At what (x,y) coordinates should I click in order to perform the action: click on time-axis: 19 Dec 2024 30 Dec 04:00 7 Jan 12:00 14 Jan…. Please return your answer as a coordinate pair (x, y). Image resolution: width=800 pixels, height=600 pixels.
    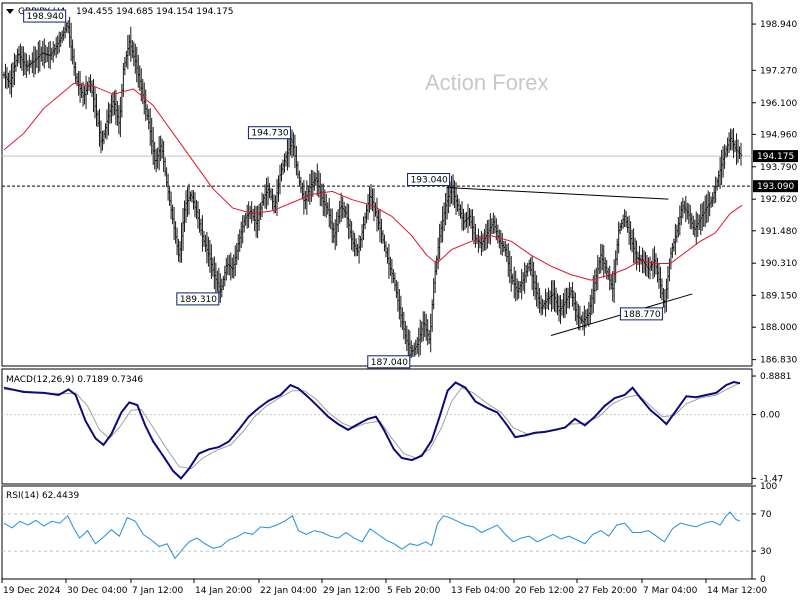
    Looking at the image, I should click on (384, 587).